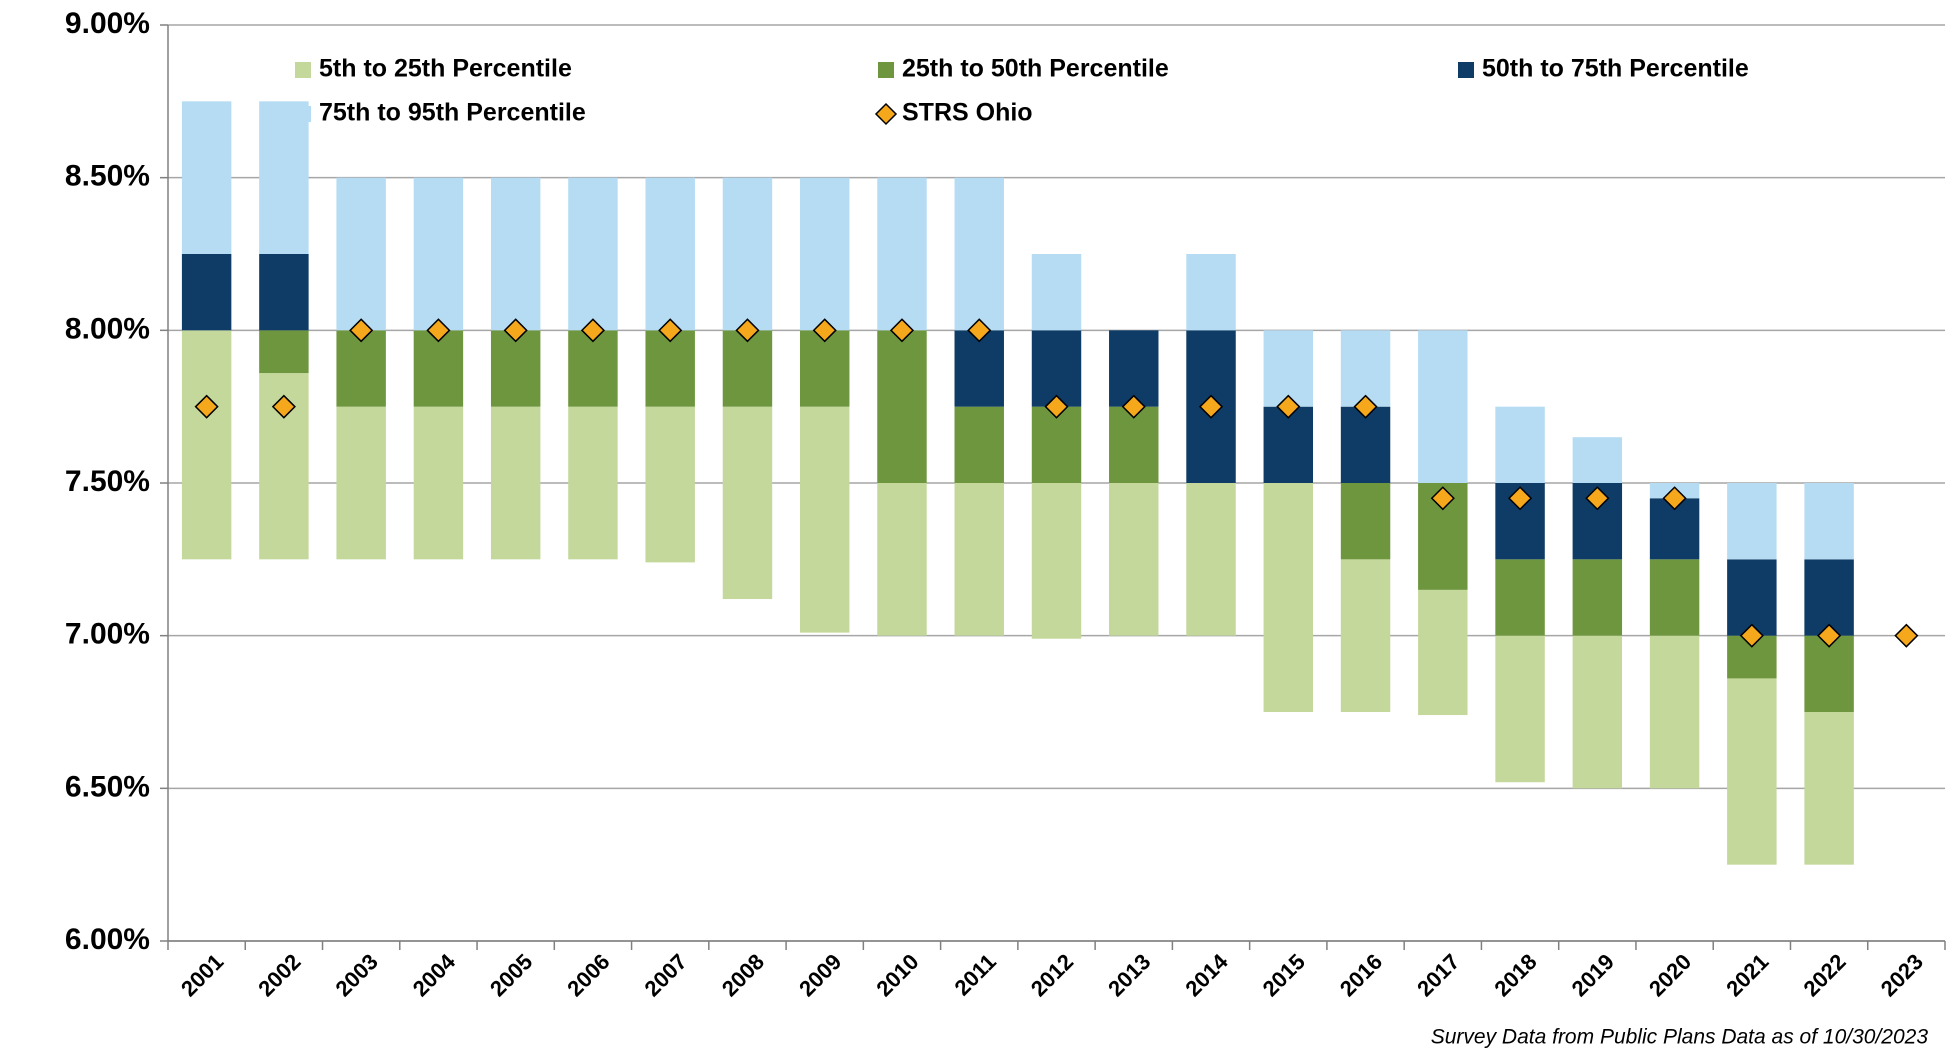 The image size is (1949, 1056). What do you see at coordinates (1129, 975) in the screenshot?
I see `x-tick-label: 2013` at bounding box center [1129, 975].